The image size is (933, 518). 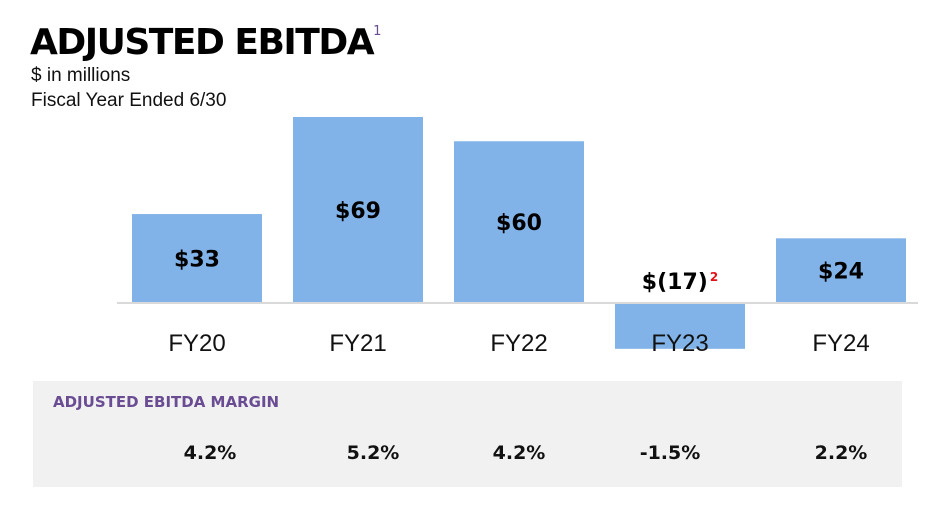 I want to click on data-label-value: $69, so click(x=358, y=211).